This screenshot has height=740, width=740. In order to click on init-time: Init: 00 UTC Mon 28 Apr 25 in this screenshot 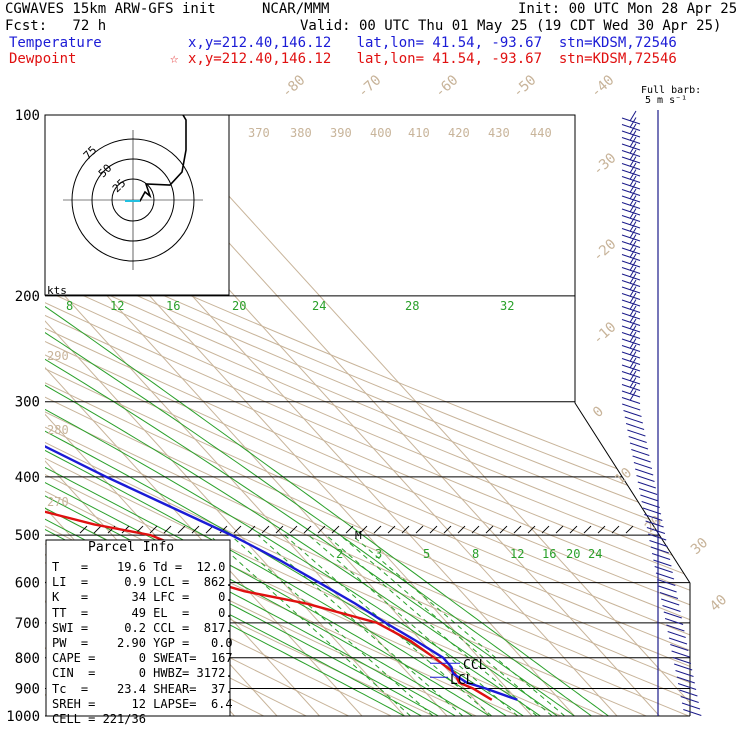, I will do `click(628, 9)`.